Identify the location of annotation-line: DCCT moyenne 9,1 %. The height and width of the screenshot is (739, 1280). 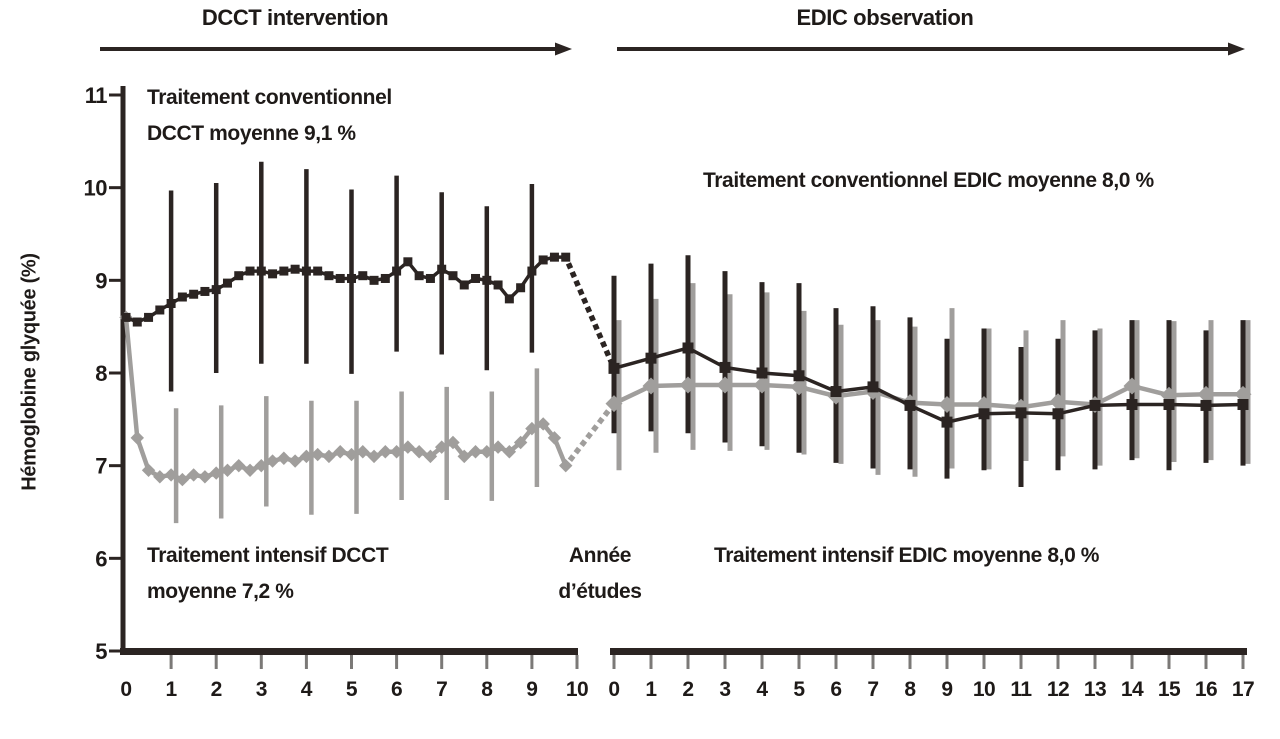
(251, 133).